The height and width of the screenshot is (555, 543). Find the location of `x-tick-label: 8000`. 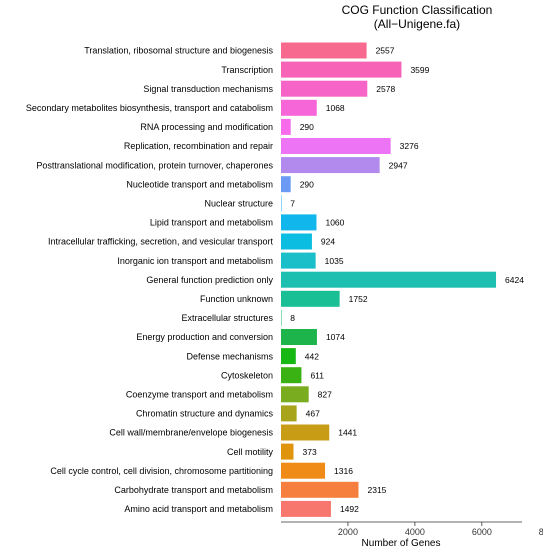

x-tick-label: 8000 is located at coordinates (541, 532).